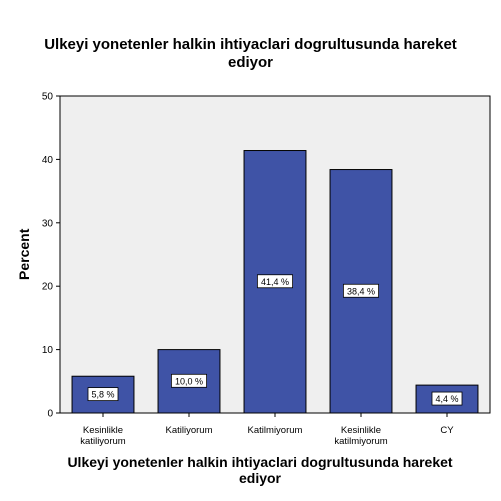 The image size is (501, 501). Describe the element at coordinates (48, 97) in the screenshot. I see `y-tick-label: 50` at that location.